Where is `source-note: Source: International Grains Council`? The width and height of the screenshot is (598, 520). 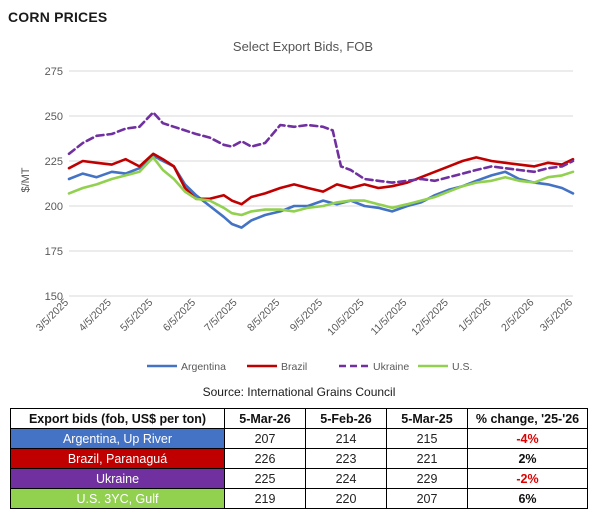 source-note: Source: International Grains Council is located at coordinates (299, 392).